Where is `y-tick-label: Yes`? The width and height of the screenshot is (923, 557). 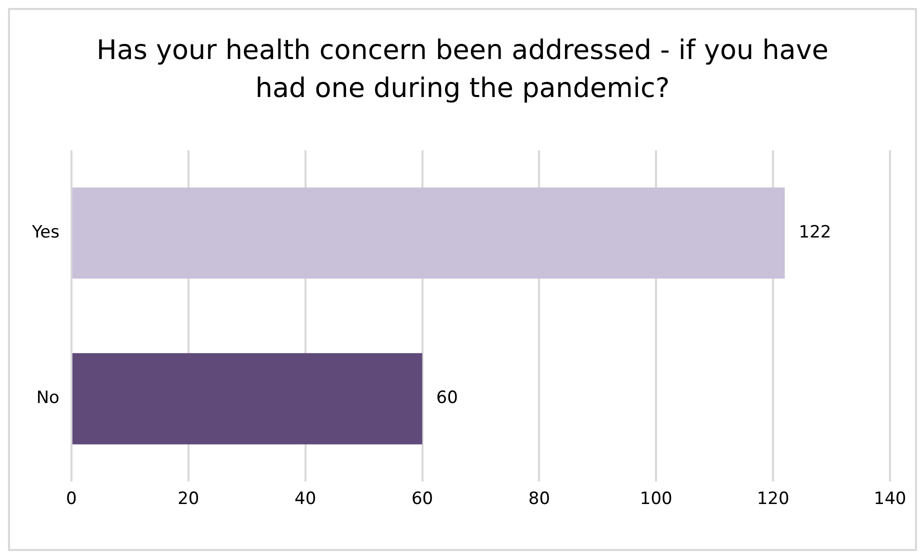
y-tick-label: Yes is located at coordinates (45, 232).